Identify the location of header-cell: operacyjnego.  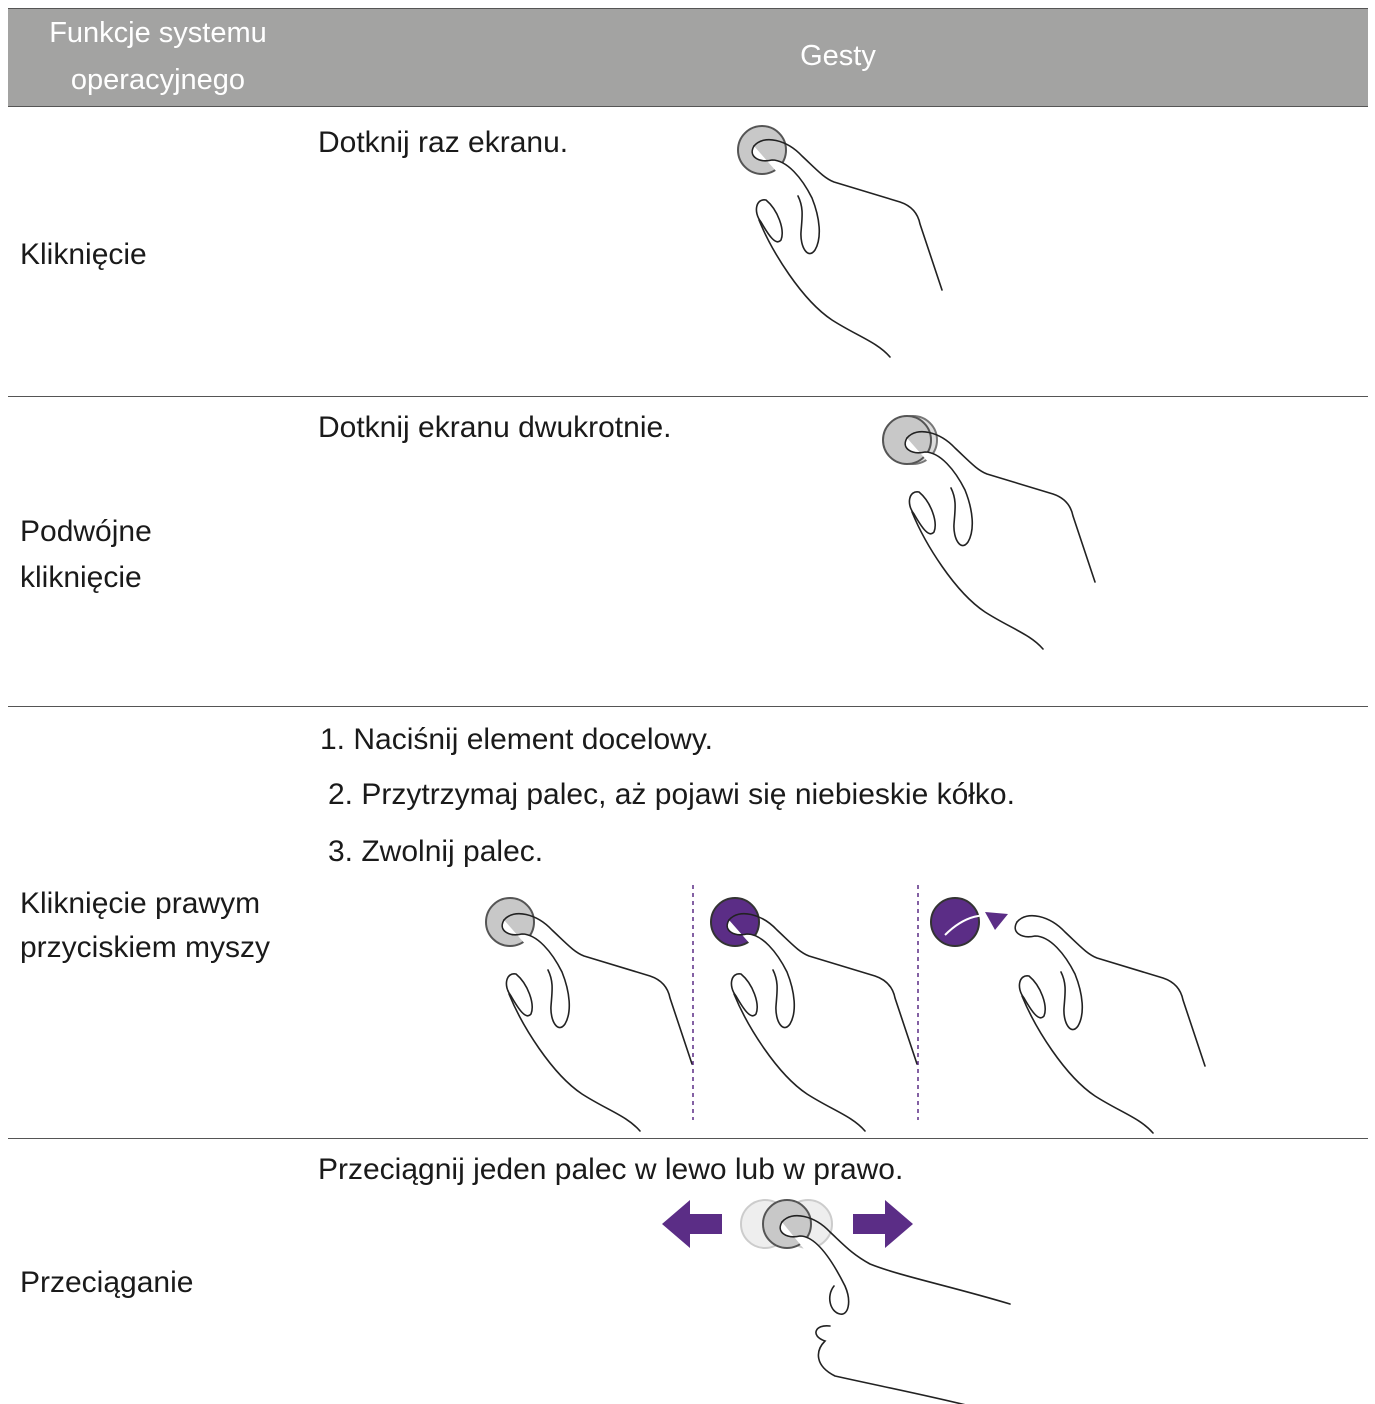
(158, 80).